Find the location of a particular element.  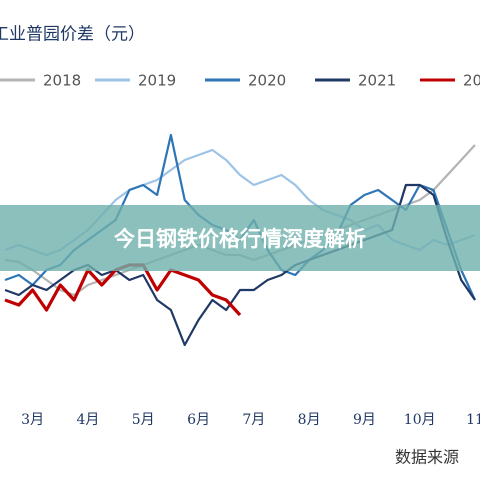

legend-label: 2022 is located at coordinates (471, 81).